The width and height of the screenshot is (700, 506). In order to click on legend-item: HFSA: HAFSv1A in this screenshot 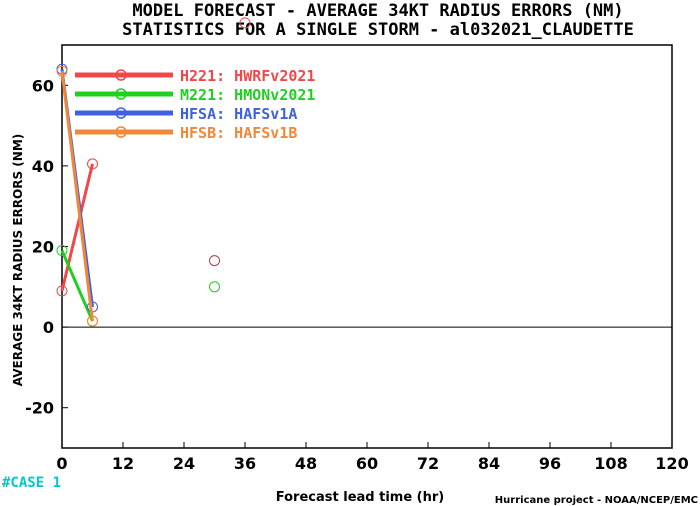, I will do `click(186, 114)`.